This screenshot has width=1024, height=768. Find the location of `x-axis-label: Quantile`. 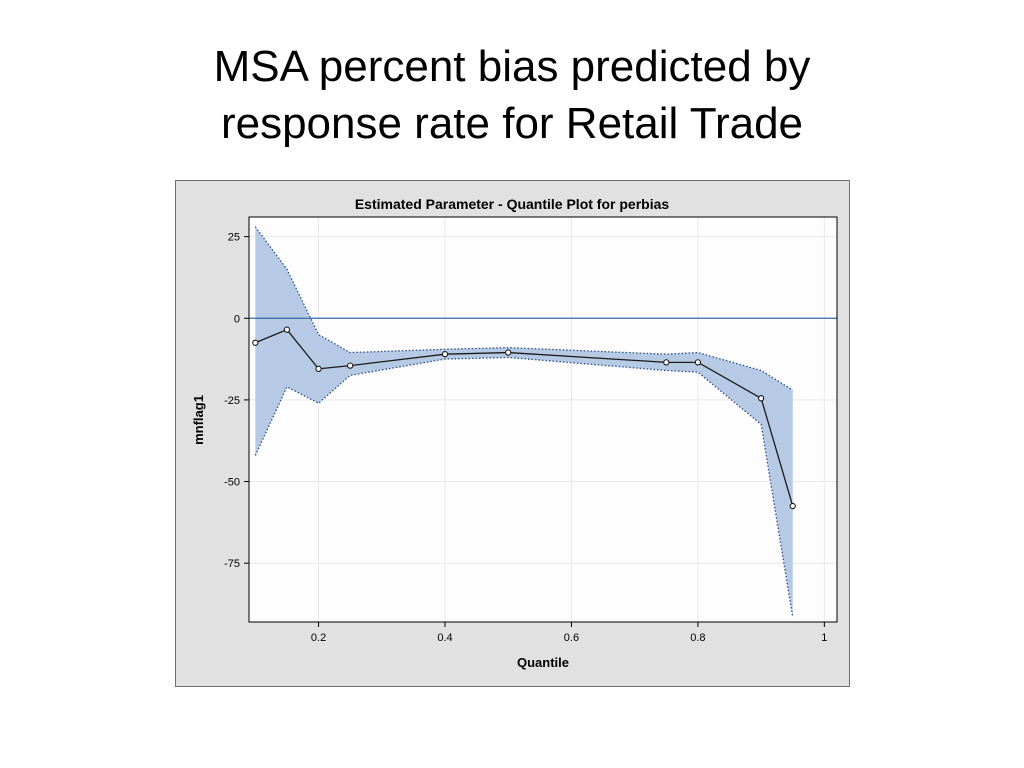

x-axis-label: Quantile is located at coordinates (543, 662).